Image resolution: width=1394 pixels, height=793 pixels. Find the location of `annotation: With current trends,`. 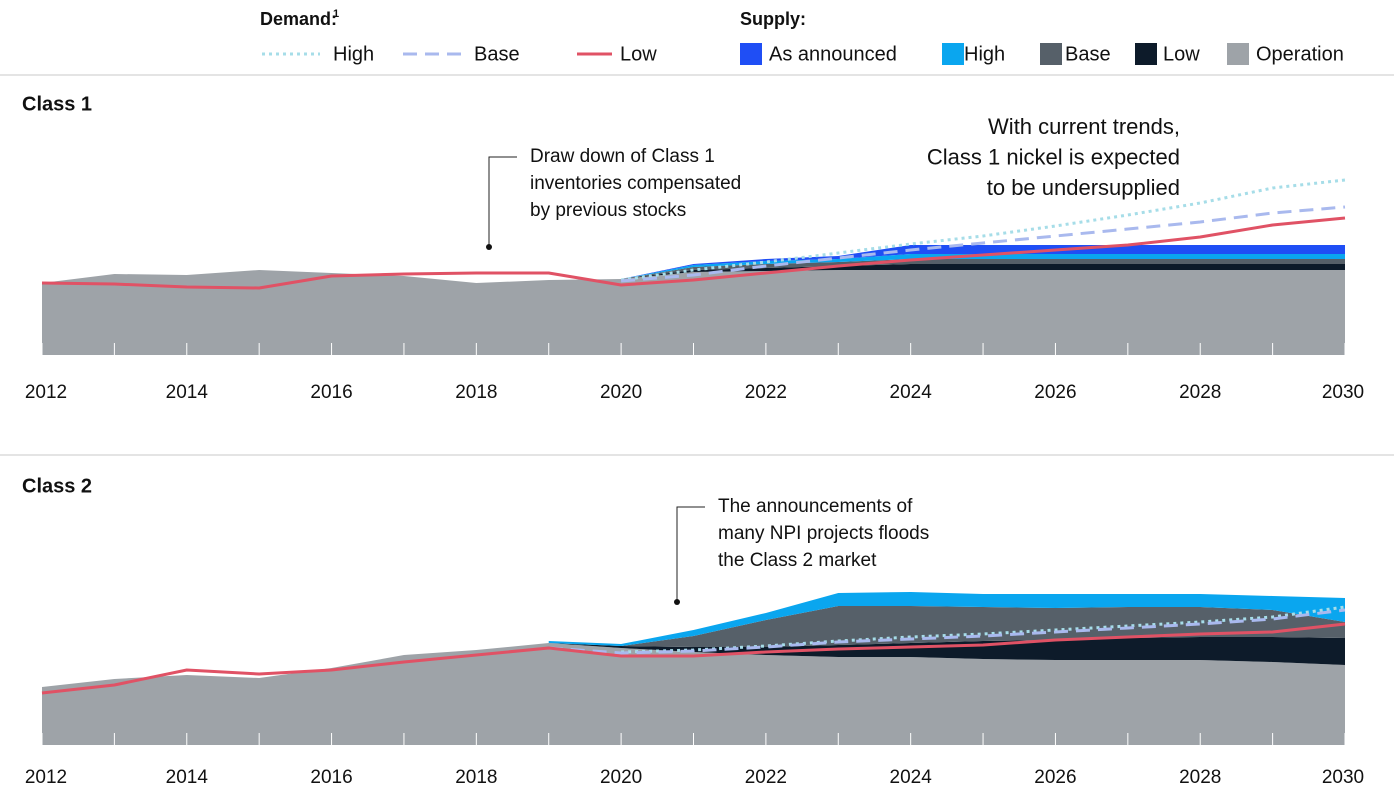

annotation: With current trends, is located at coordinates (1084, 126).